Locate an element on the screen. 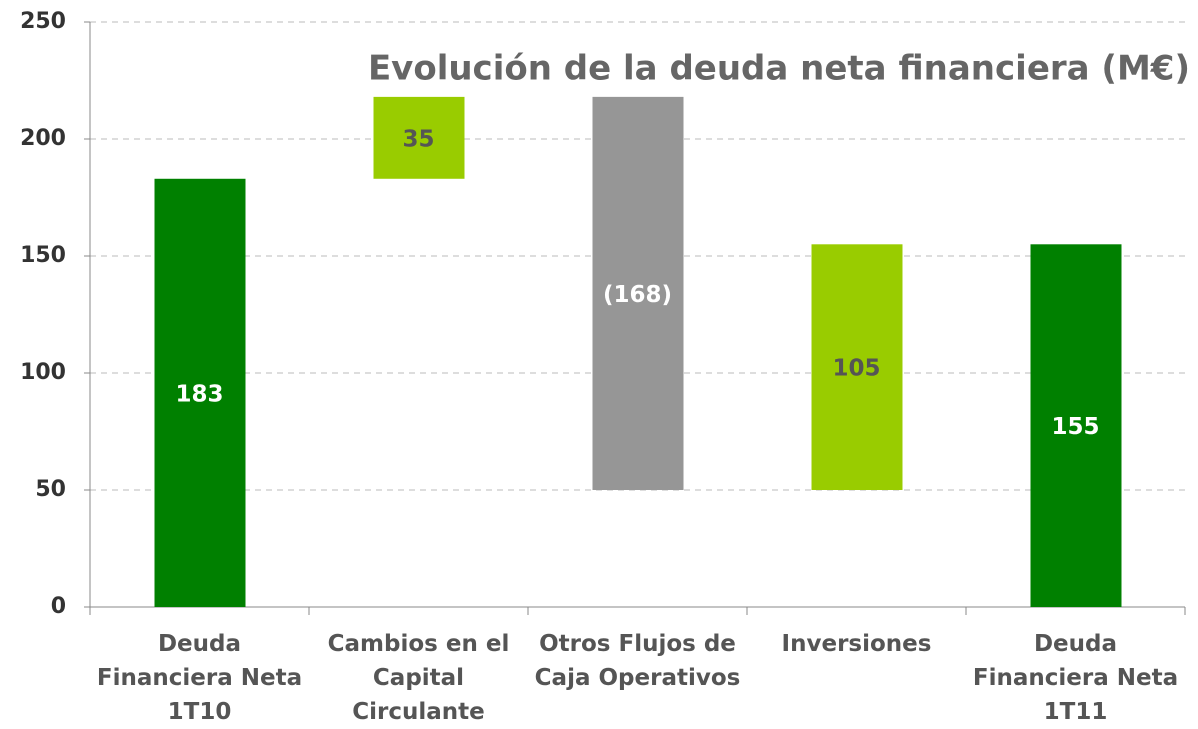 The height and width of the screenshot is (729, 1198). value-label: 35 is located at coordinates (418, 139).